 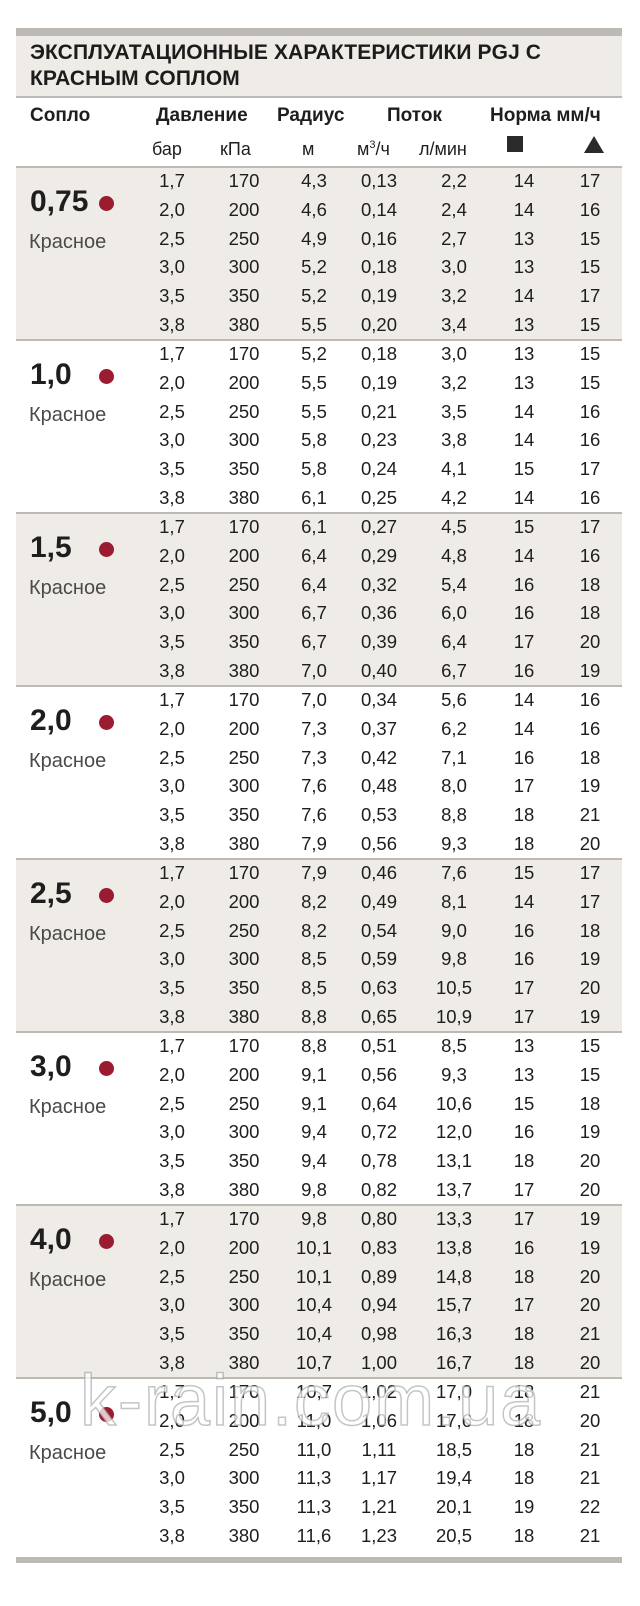 What do you see at coordinates (314, 843) in the screenshot?
I see `cell-radius: 7,9` at bounding box center [314, 843].